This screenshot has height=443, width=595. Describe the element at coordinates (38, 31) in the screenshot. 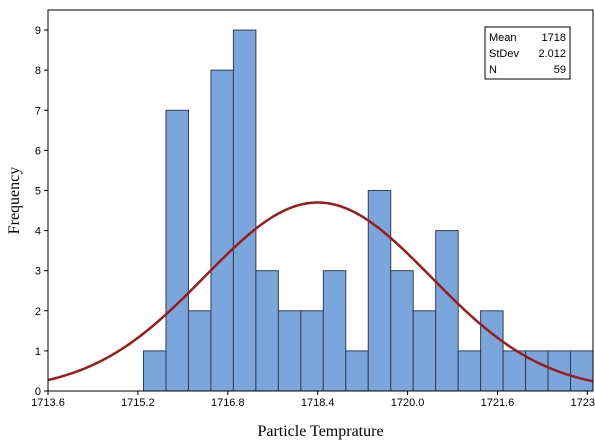

I see `y-tick-label: 9` at that location.